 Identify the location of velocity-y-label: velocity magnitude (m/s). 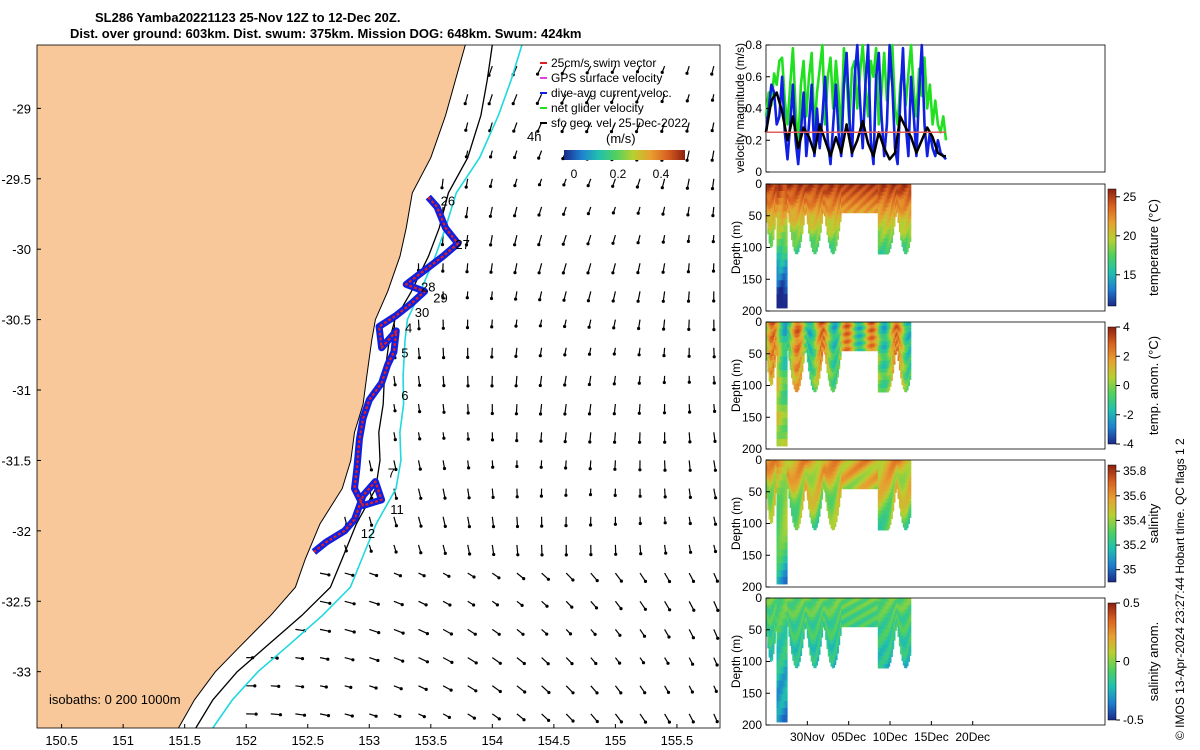
(740, 108).